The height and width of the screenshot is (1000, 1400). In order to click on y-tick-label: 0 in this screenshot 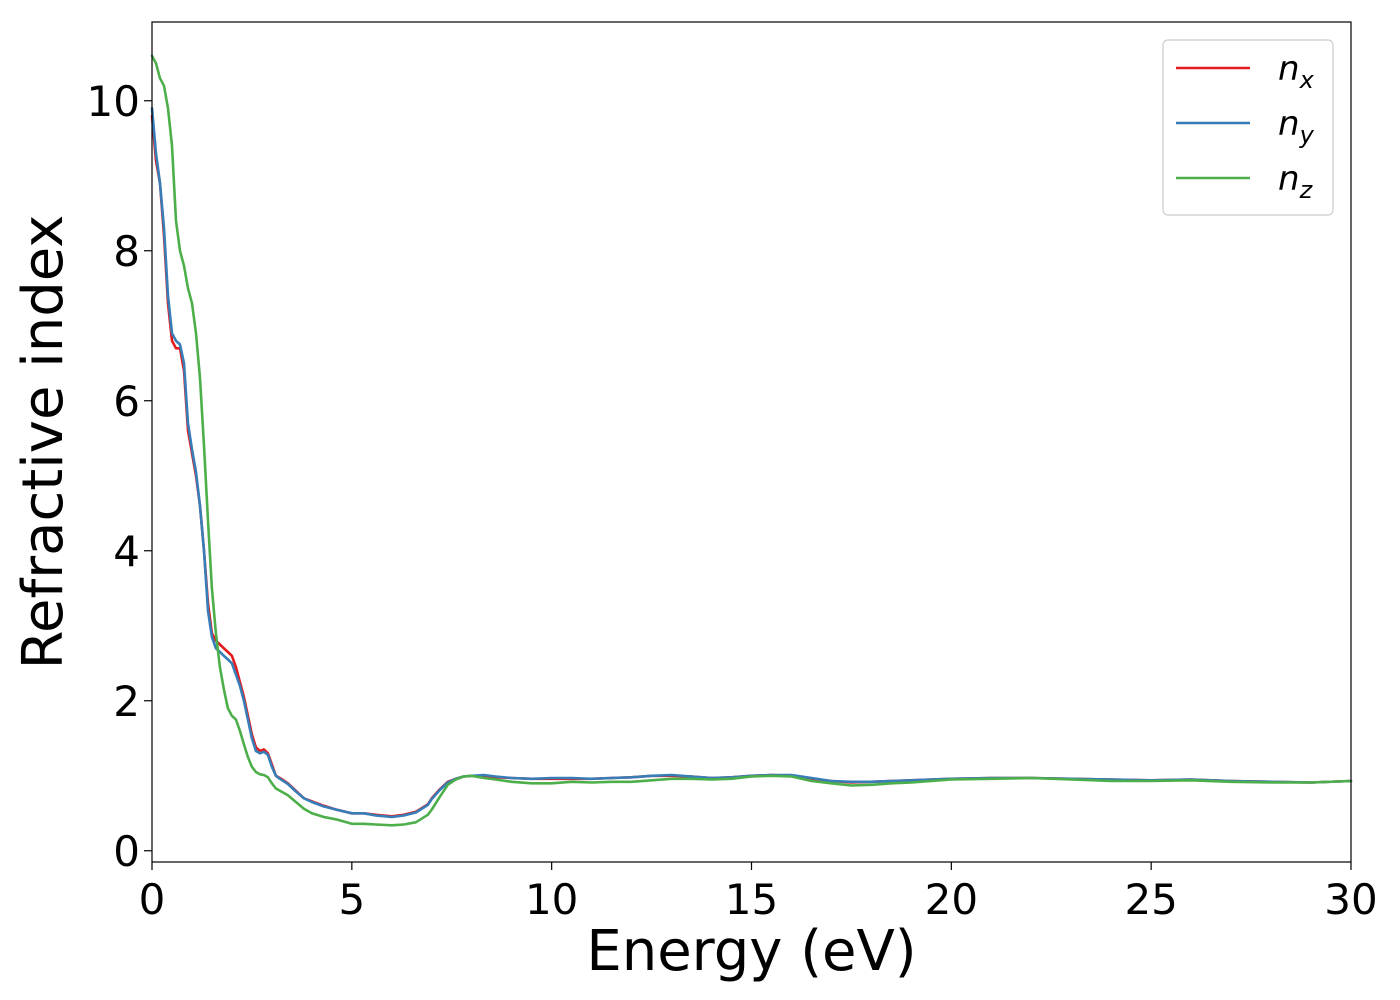, I will do `click(126, 851)`.